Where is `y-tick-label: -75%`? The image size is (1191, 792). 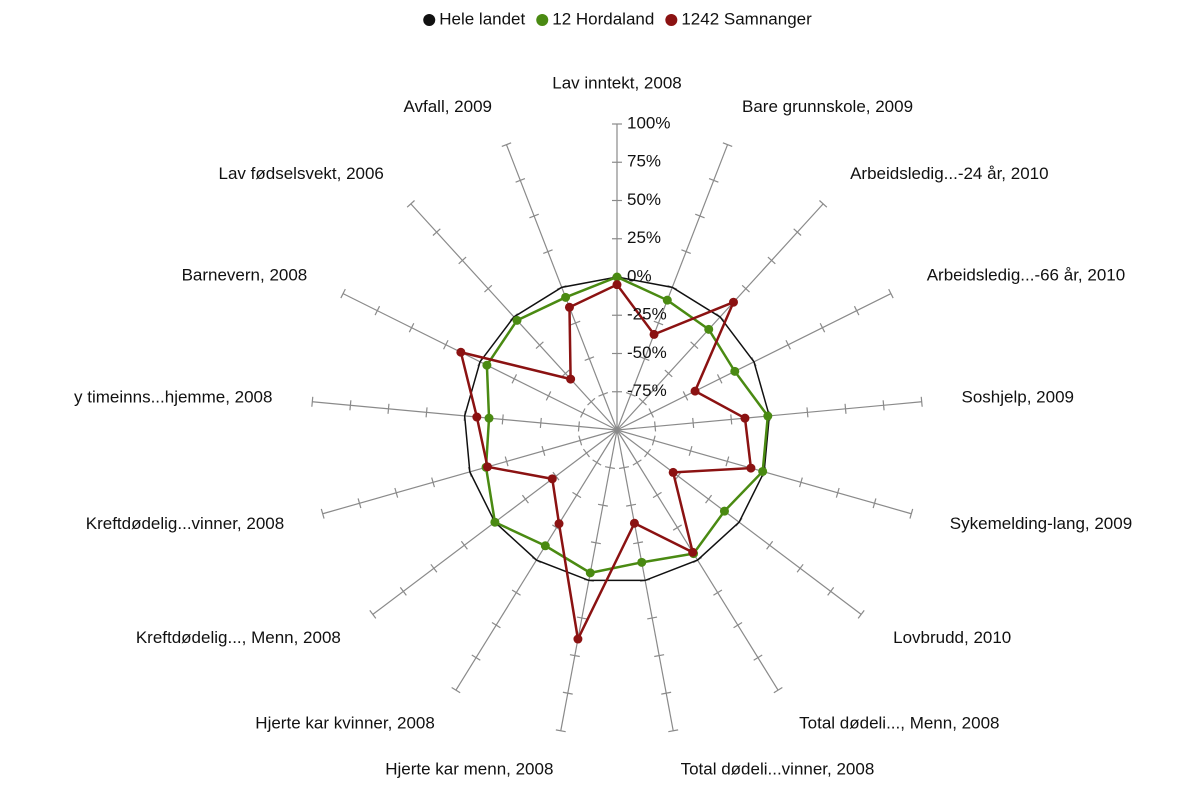
y-tick-label: -75% is located at coordinates (647, 390).